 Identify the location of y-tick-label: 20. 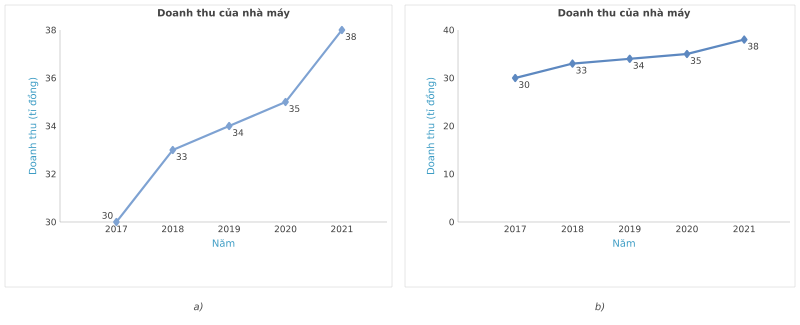
(449, 126).